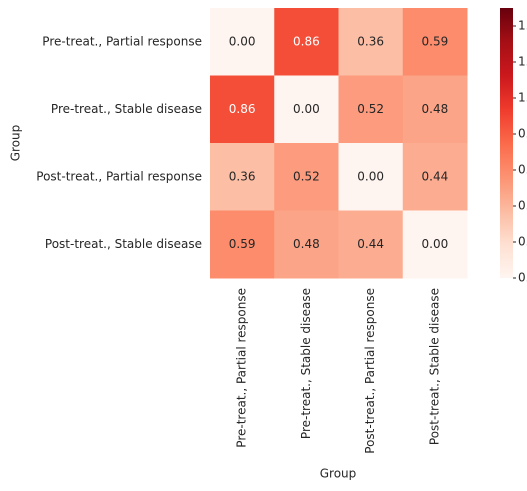 This screenshot has height=491, width=527. I want to click on colorbar-tick-label: 1.2, so click(522, 62).